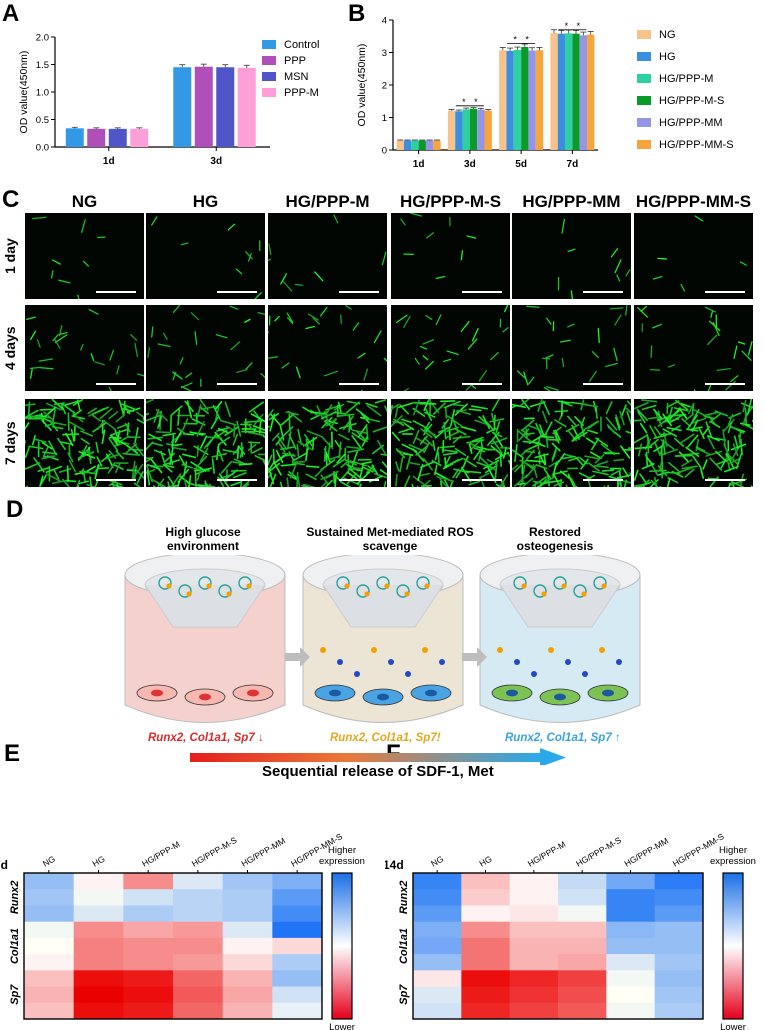 The width and height of the screenshot is (765, 1030). Describe the element at coordinates (644, 144) in the screenshot. I see `legend-swatch` at that location.